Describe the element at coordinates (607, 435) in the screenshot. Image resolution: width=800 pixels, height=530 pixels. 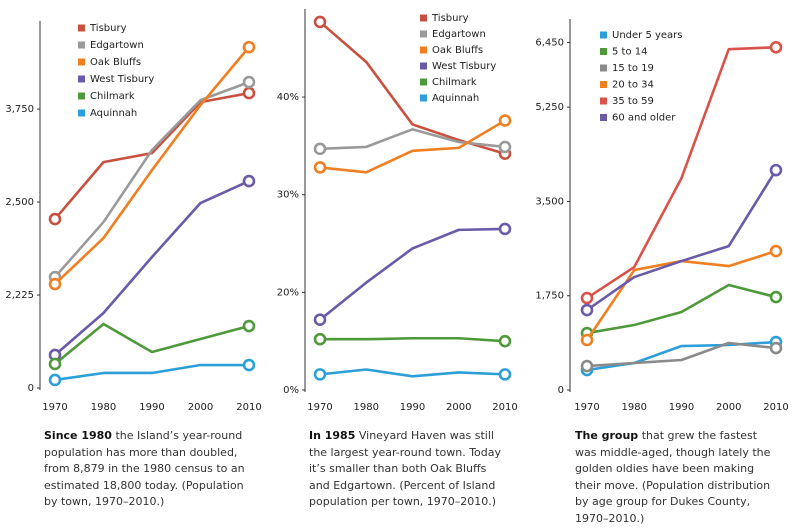
I see `caption-lead: The group` at that location.